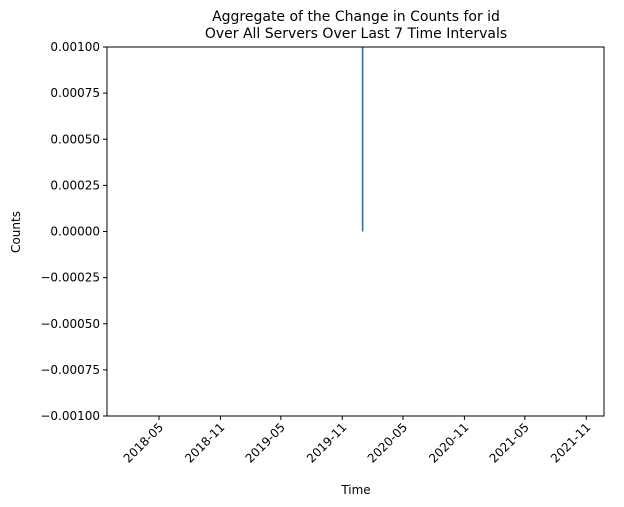 This screenshot has height=507, width=624. Describe the element at coordinates (70, 416) in the screenshot. I see `y-tick-label: −0.00100` at that location.